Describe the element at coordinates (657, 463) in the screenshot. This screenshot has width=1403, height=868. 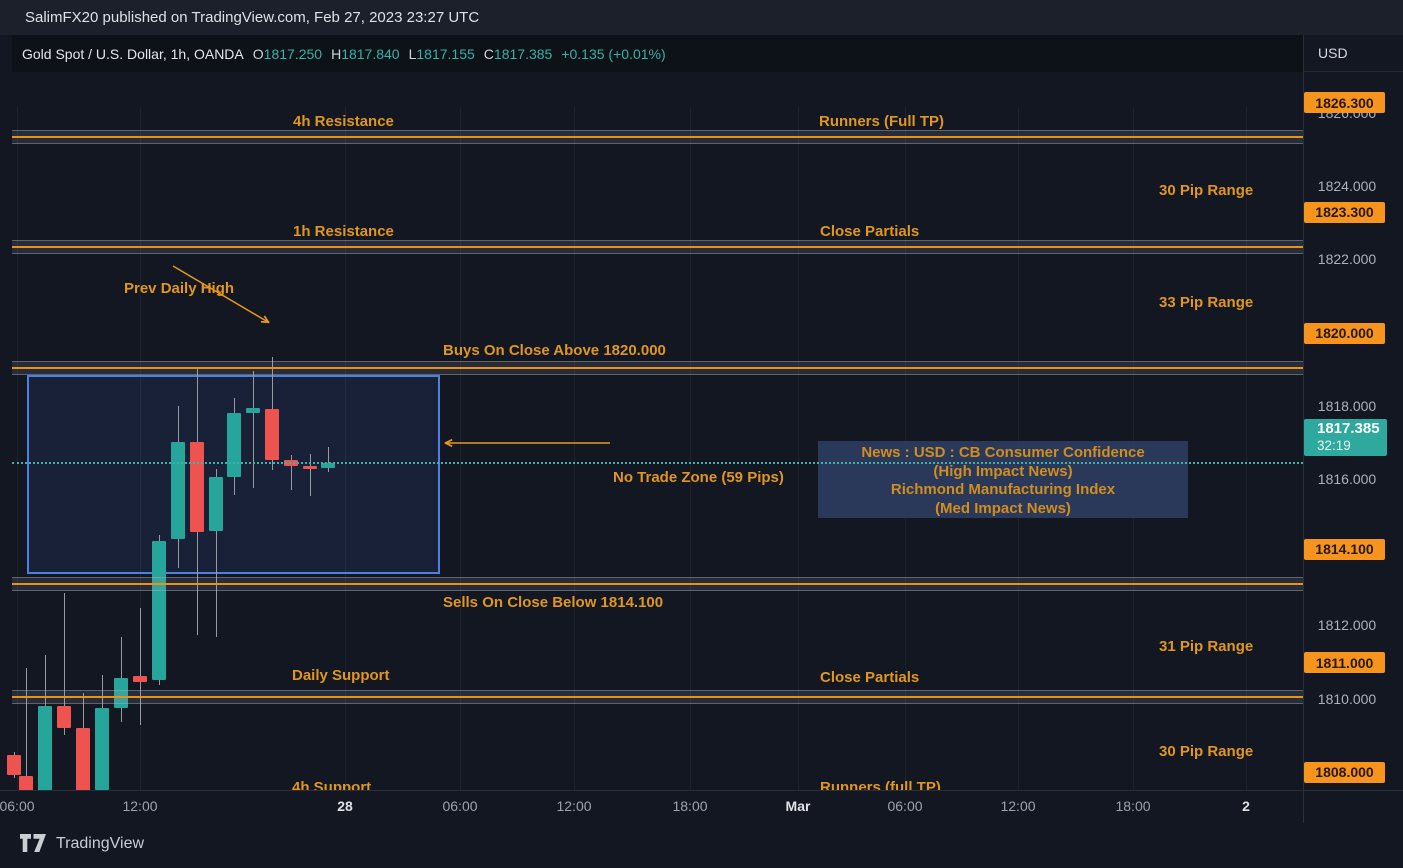
I see `current-price-line` at that location.